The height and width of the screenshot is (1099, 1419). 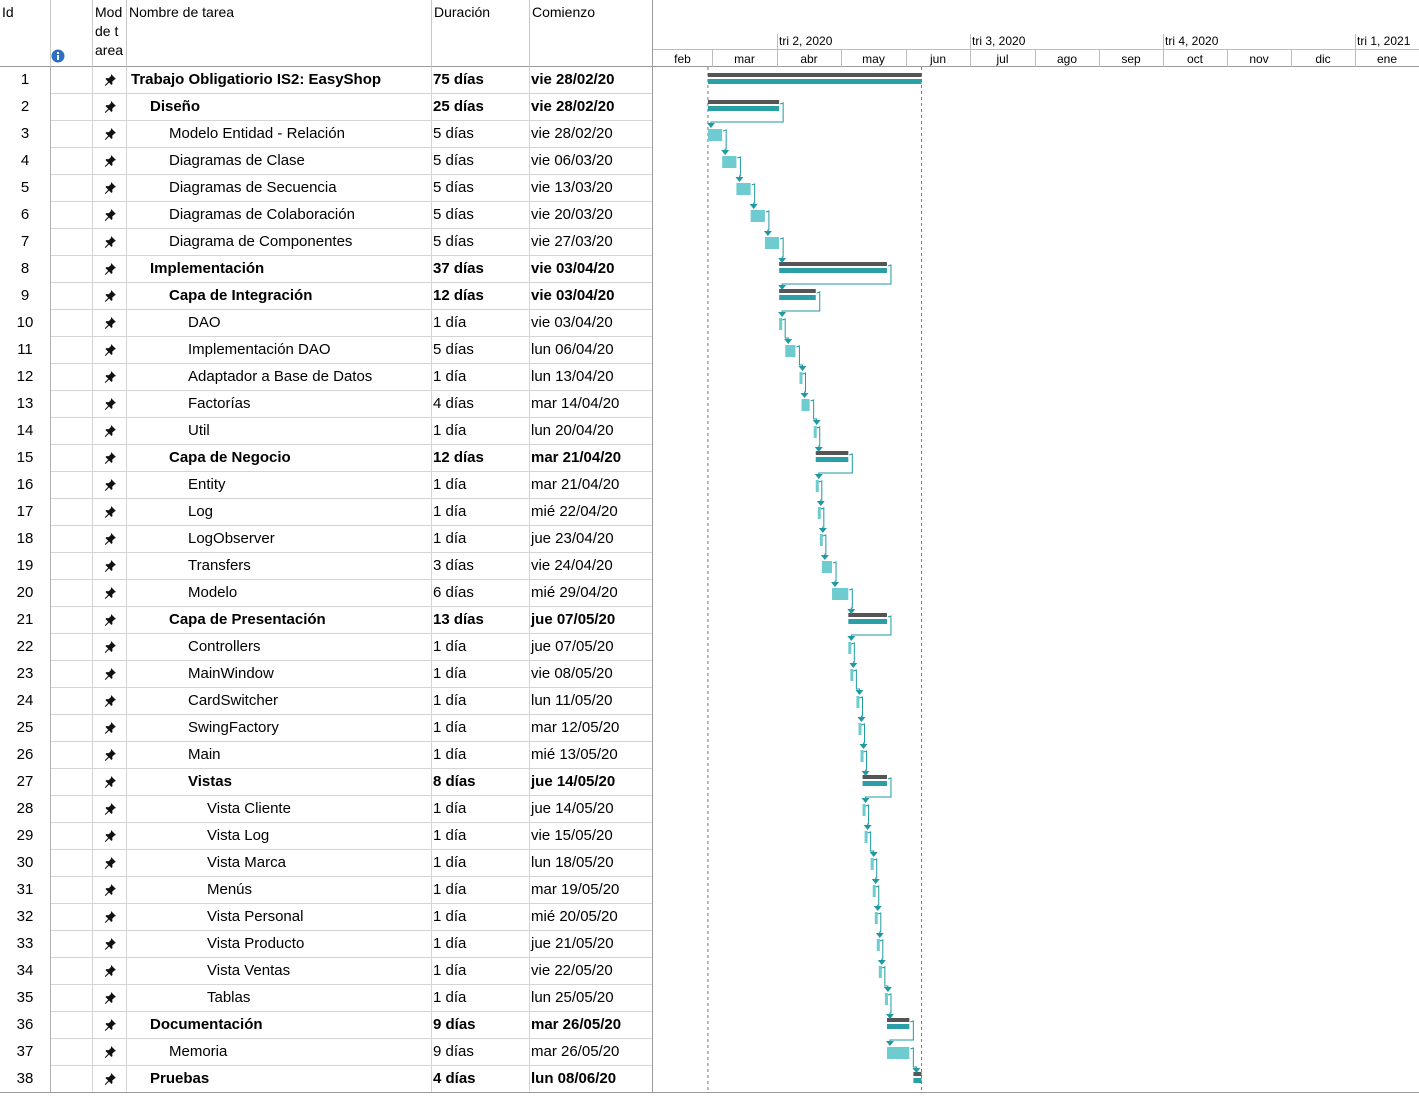 What do you see at coordinates (279, 1052) in the screenshot?
I see `task-name-cell: Memoria` at bounding box center [279, 1052].